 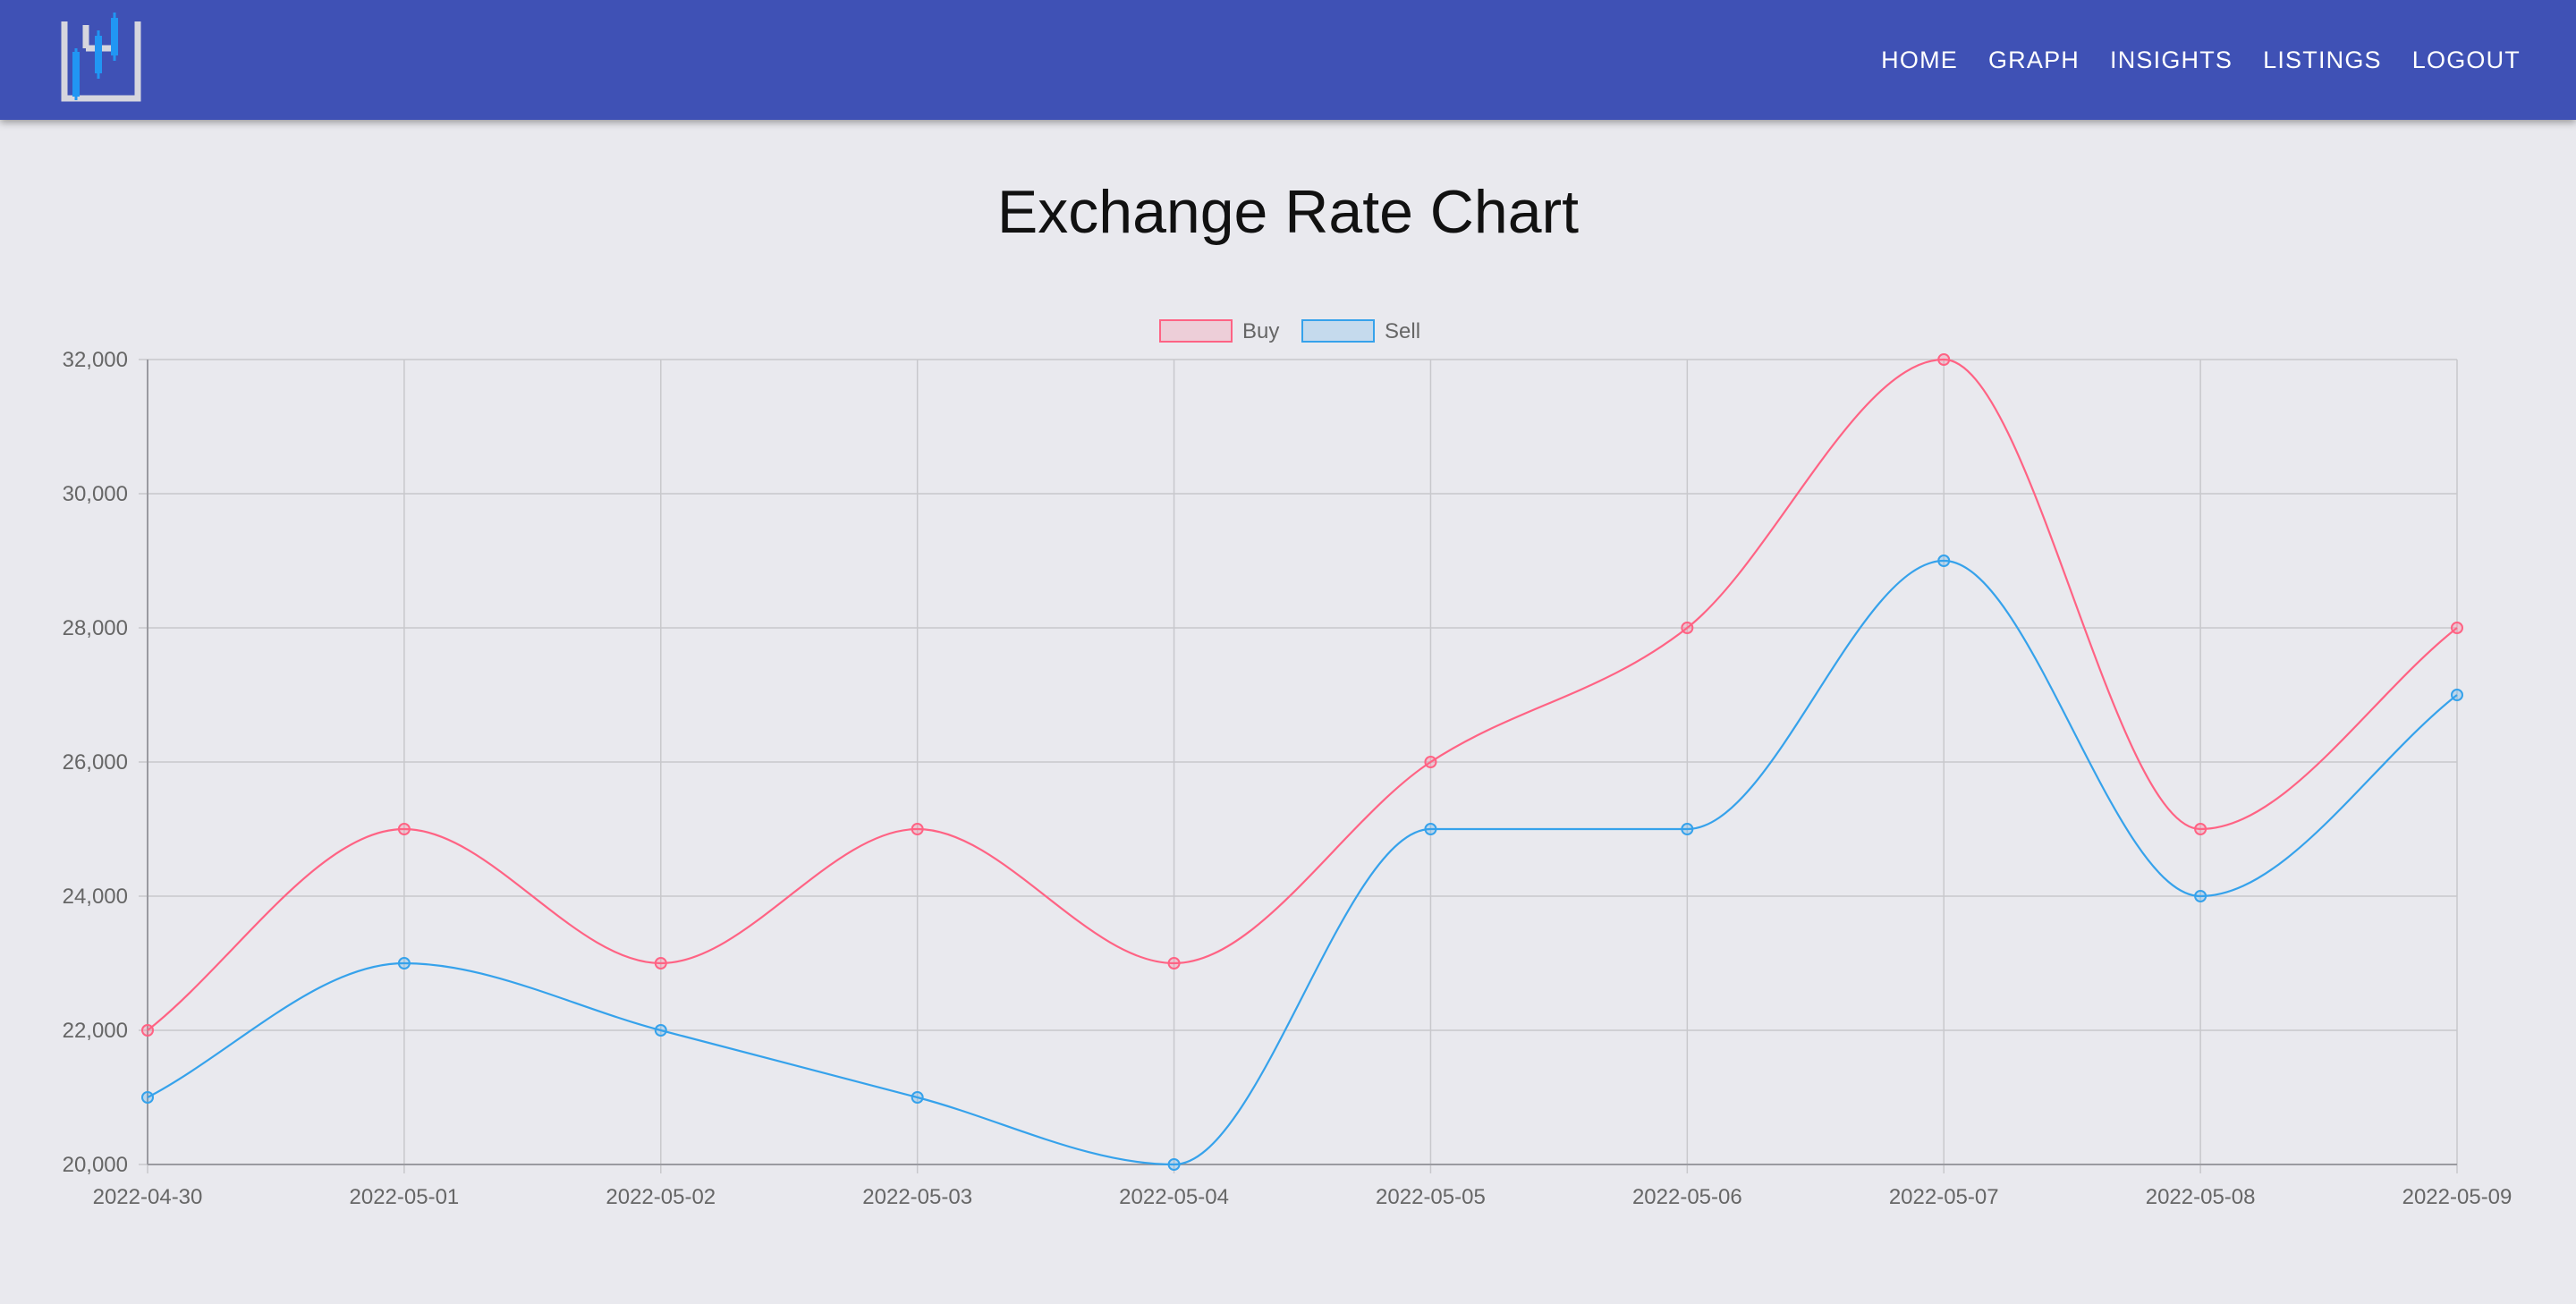 What do you see at coordinates (1687, 1197) in the screenshot?
I see `x-tick-label: 2022-05-06` at bounding box center [1687, 1197].